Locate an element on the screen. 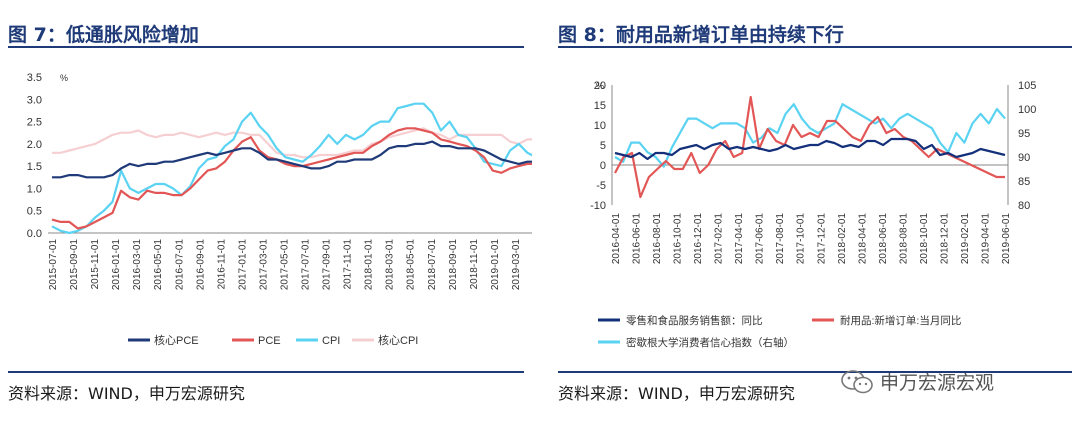 This screenshot has height=430, width=1080. figure-8-y-right-tick-label: 85 is located at coordinates (1024, 182).